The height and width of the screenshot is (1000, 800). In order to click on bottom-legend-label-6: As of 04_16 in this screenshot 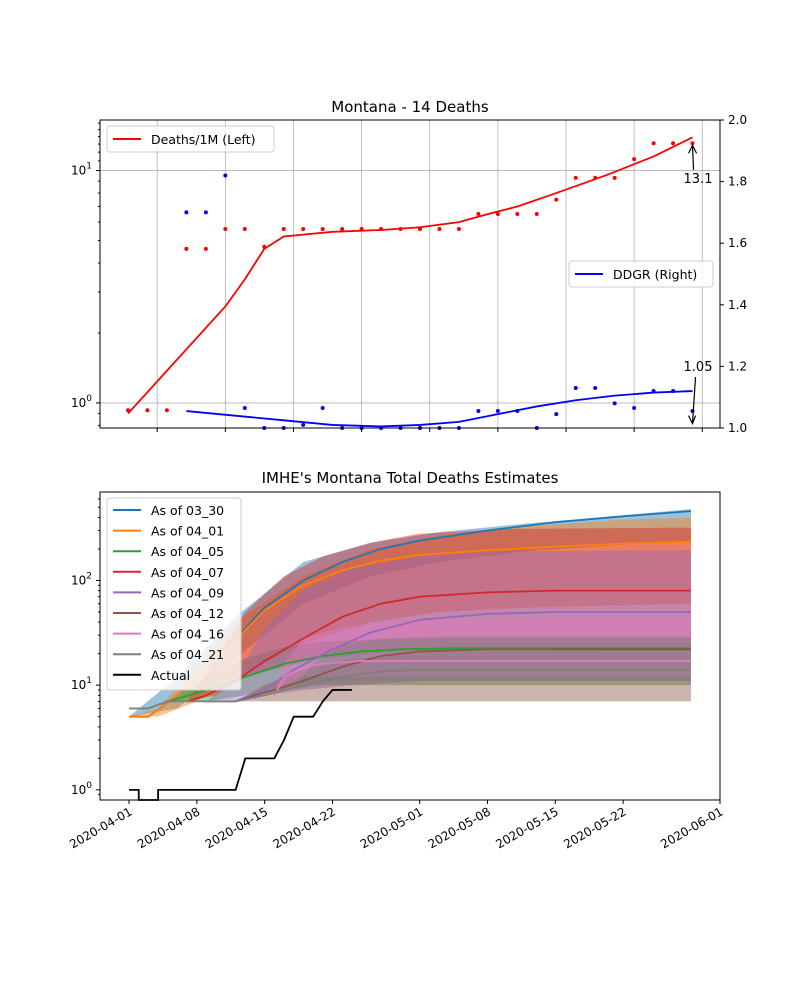, I will do `click(187, 634)`.